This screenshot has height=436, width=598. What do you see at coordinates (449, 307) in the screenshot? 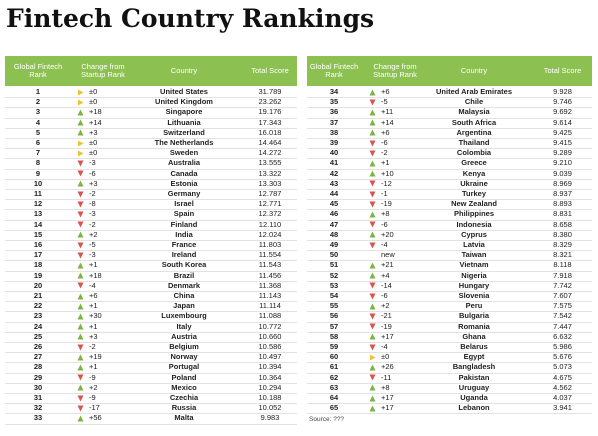
I see `row: 55 +2 Peru 7.575` at bounding box center [449, 307].